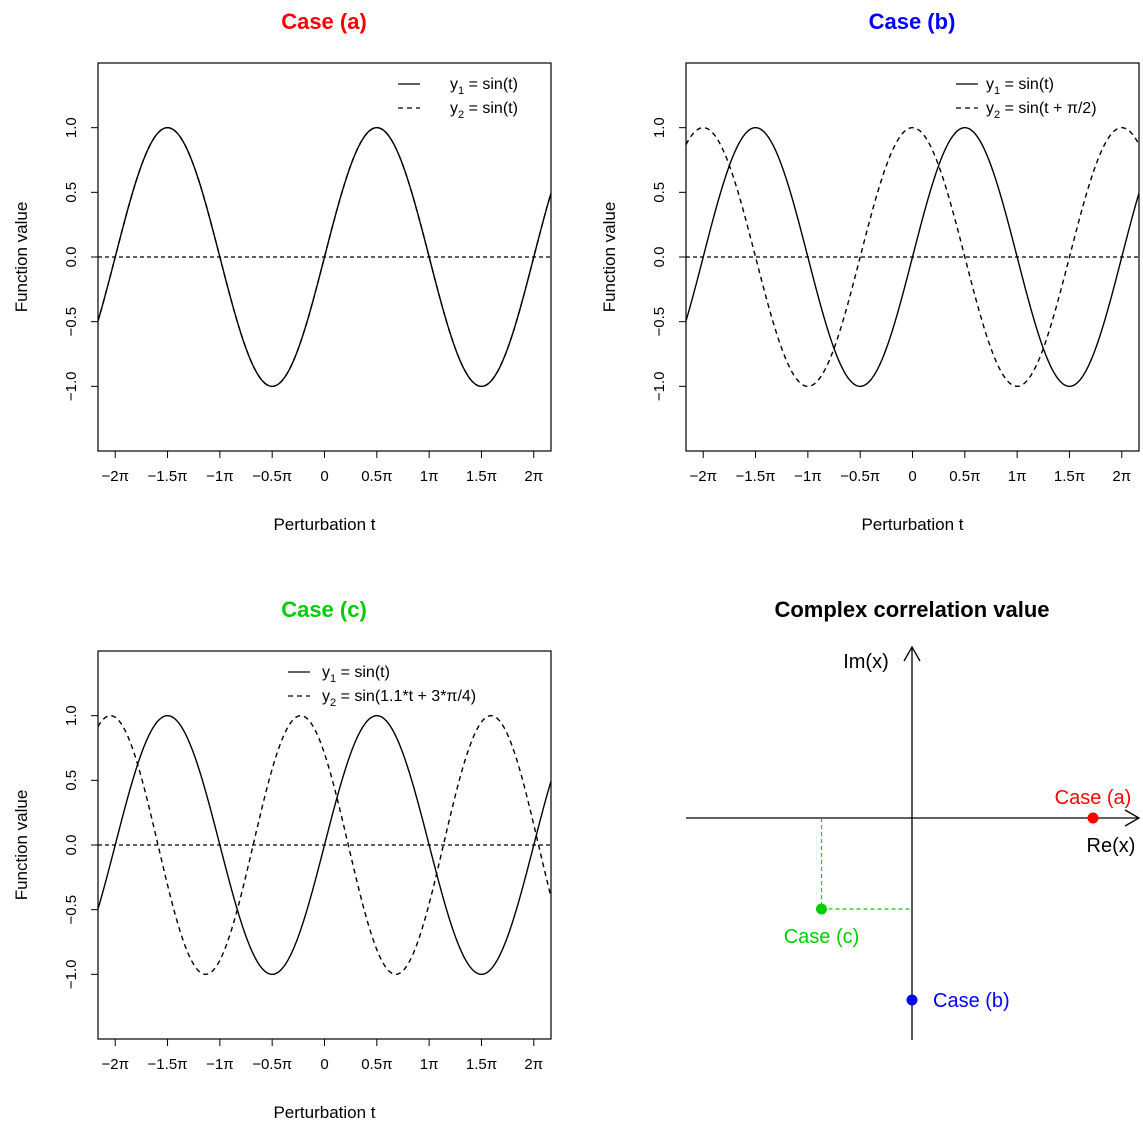  What do you see at coordinates (1093, 798) in the screenshot?
I see `point-label: Case (a)` at bounding box center [1093, 798].